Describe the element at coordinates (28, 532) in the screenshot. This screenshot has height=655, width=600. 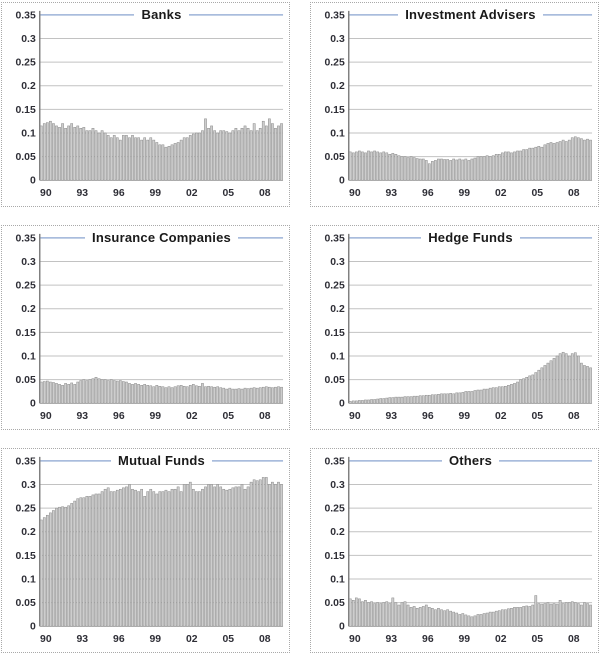
I see `y-tick-label: 0.2` at that location.